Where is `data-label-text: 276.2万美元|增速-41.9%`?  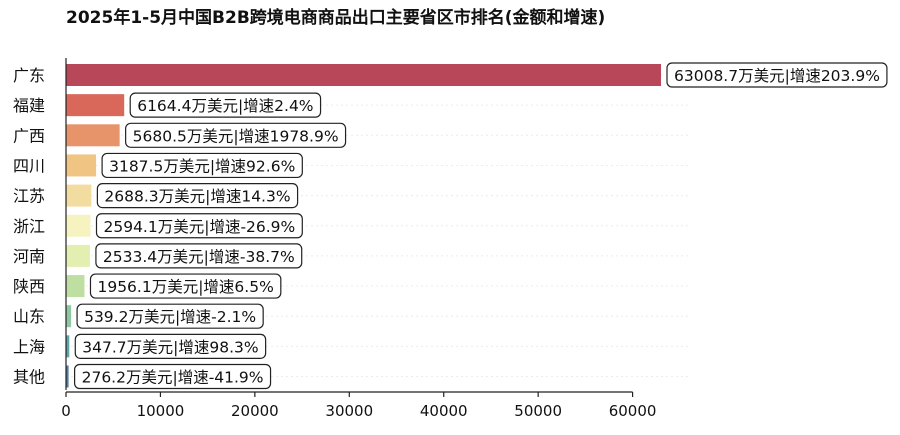
data-label-text: 276.2万美元|增速-41.9% is located at coordinates (173, 378).